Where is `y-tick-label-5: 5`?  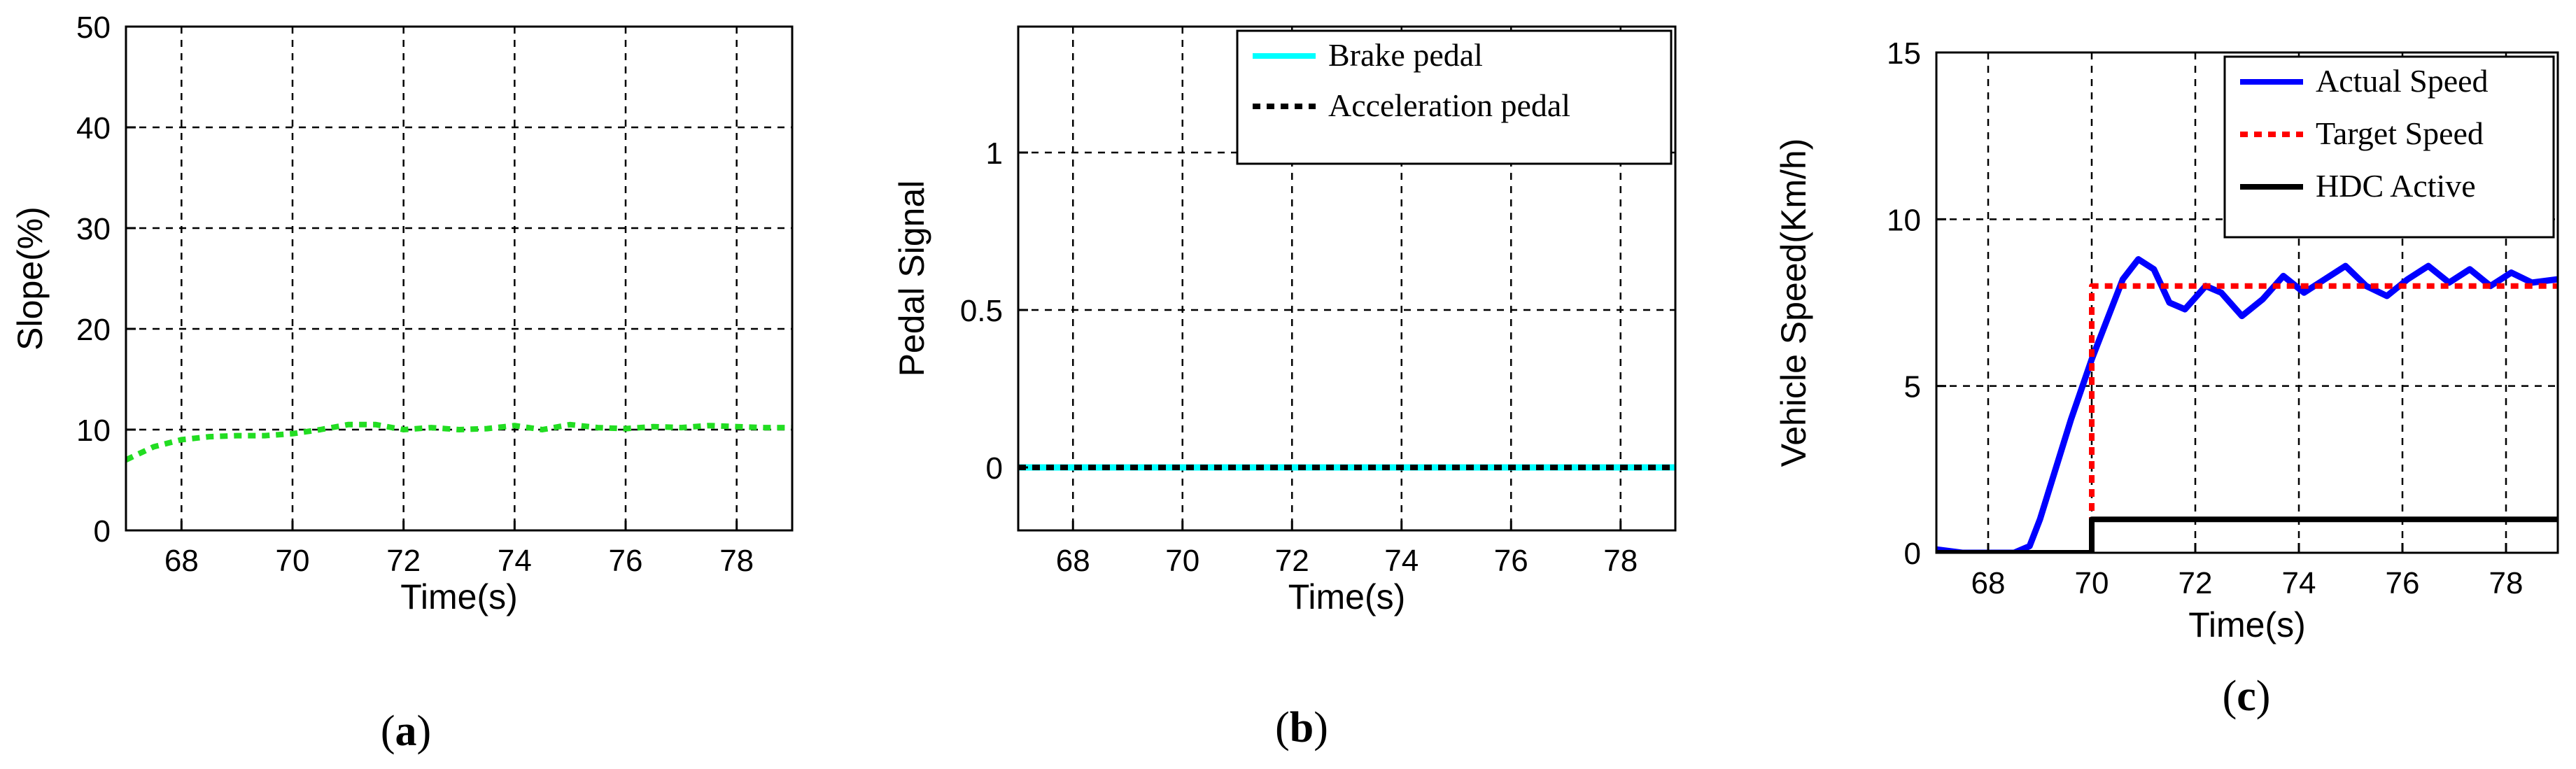
y-tick-label-5: 5 is located at coordinates (1912, 387).